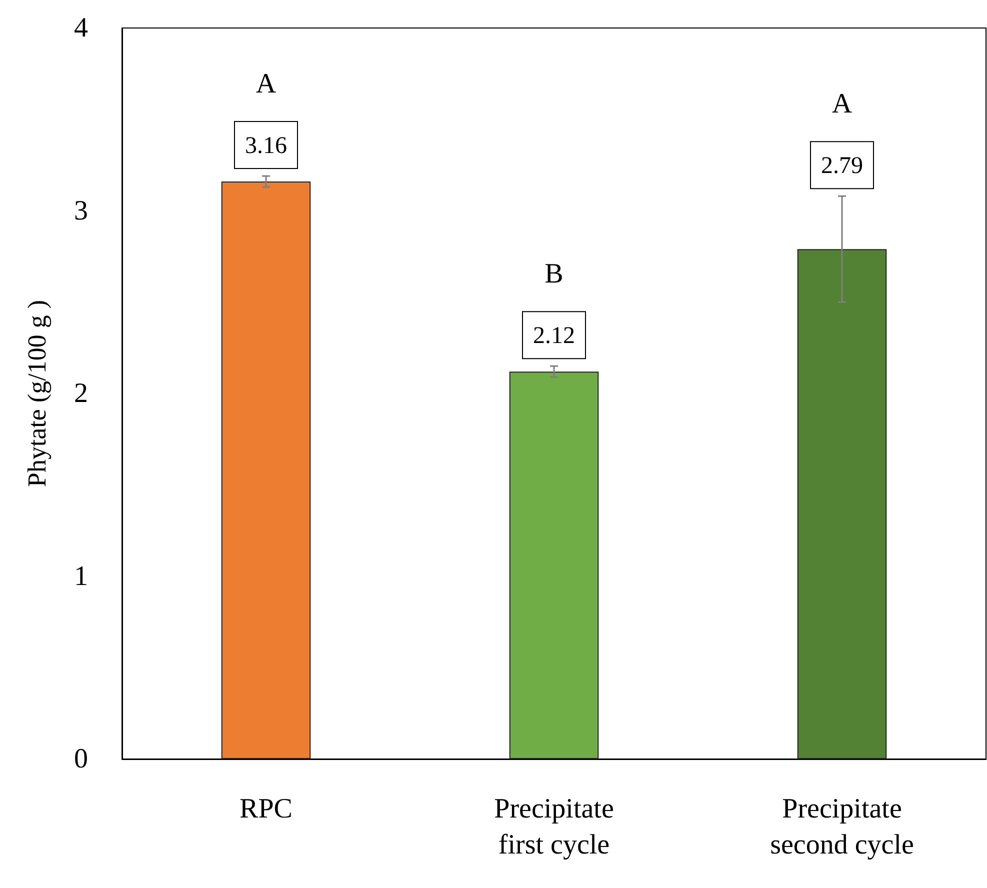  What do you see at coordinates (81, 210) in the screenshot?
I see `y-tick-label: 3` at bounding box center [81, 210].